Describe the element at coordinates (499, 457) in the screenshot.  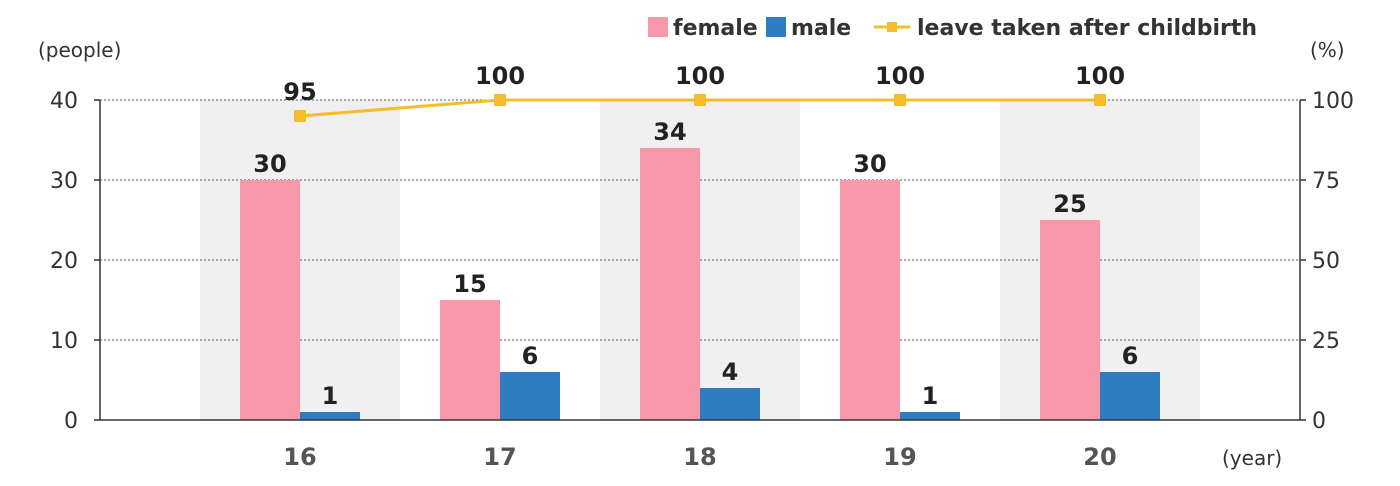
I see `x-axis-tick-label: 17` at that location.